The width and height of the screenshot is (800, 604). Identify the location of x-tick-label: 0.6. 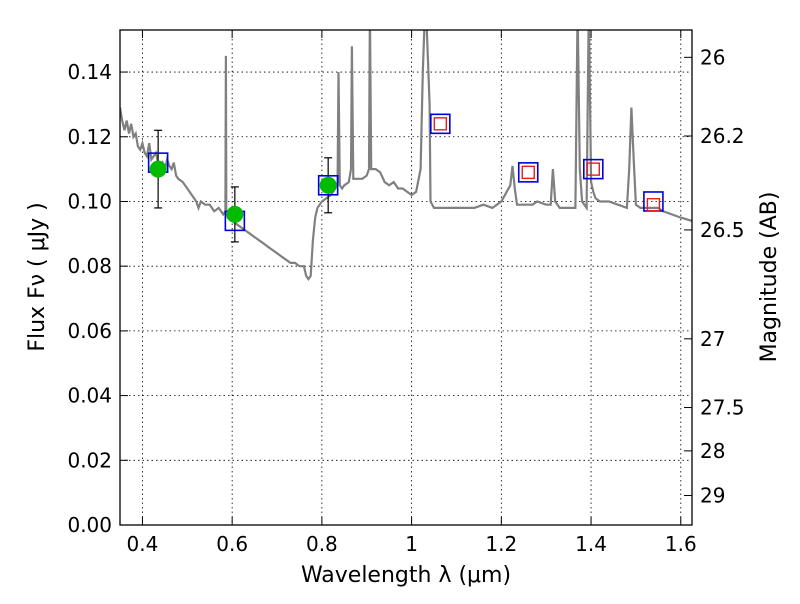
(232, 544).